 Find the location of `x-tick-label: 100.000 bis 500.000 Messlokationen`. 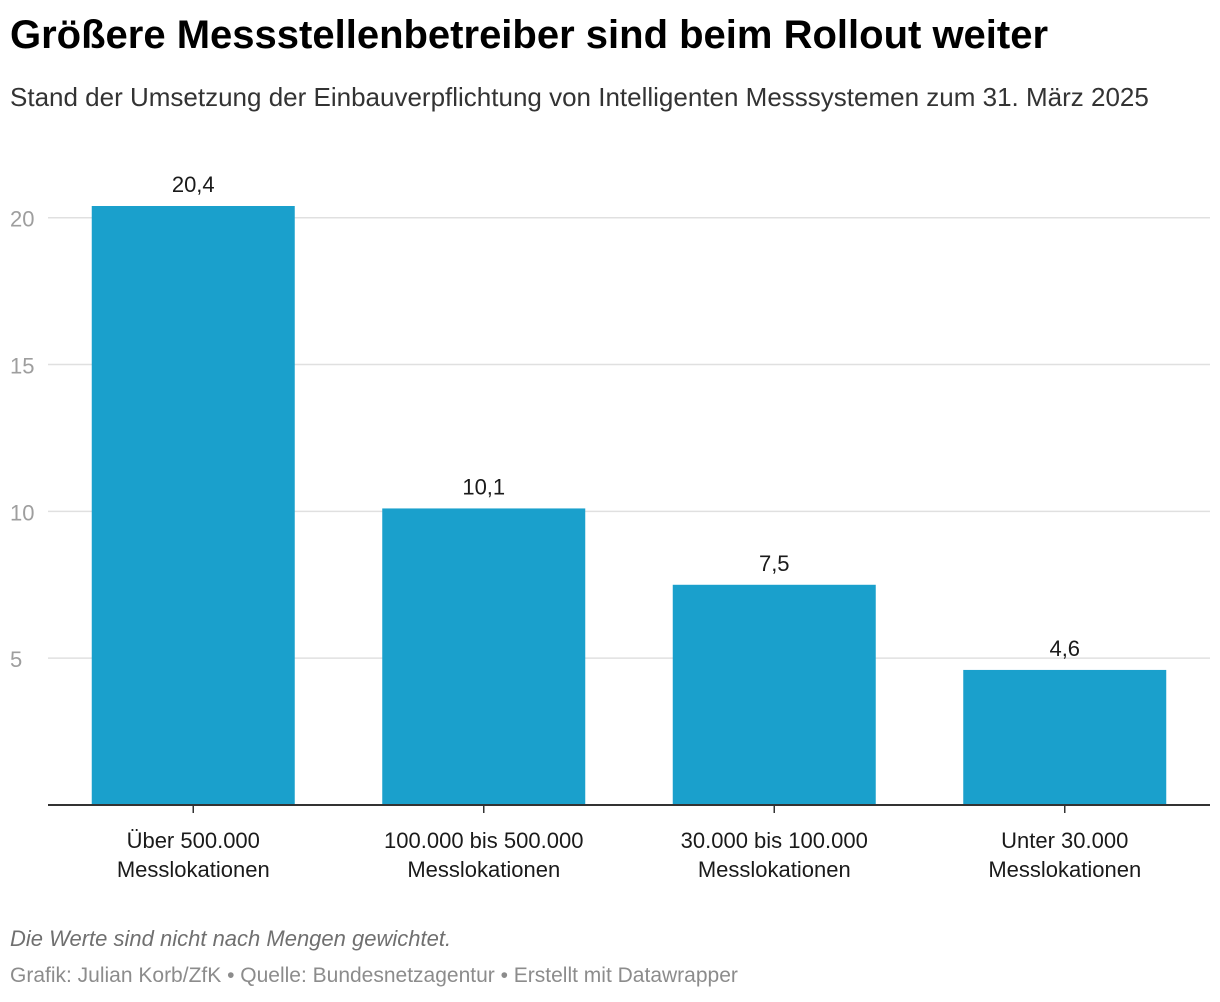

x-tick-label: 100.000 bis 500.000 Messlokationen is located at coordinates (483, 855).